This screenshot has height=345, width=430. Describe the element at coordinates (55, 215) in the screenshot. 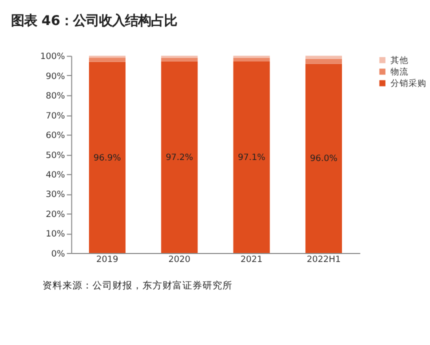

I see `y-tick-label: 20%` at that location.